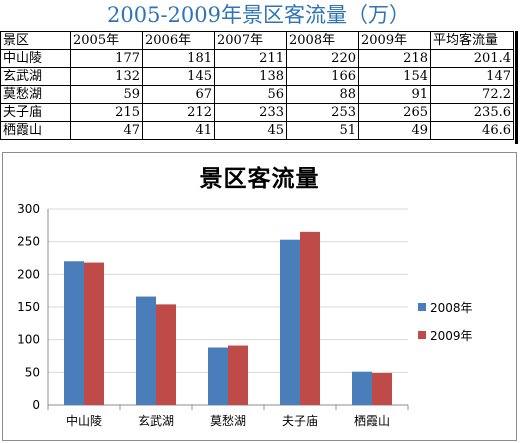  Describe the element at coordinates (84, 420) in the screenshot. I see `x-tick-label: 中山陵` at that location.